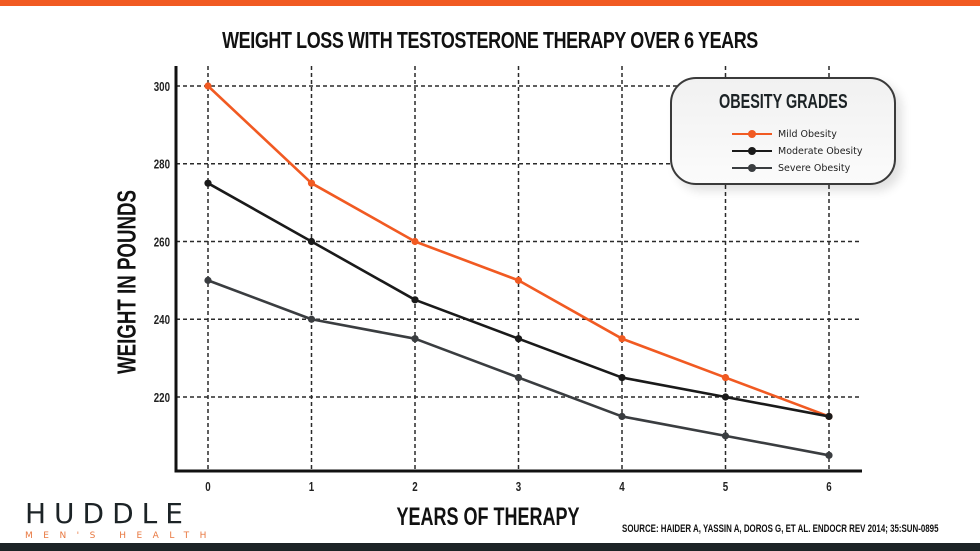 Image resolution: width=980 pixels, height=551 pixels. I want to click on x-axis-label-text: YEARS OF THERAPY, so click(488, 517).